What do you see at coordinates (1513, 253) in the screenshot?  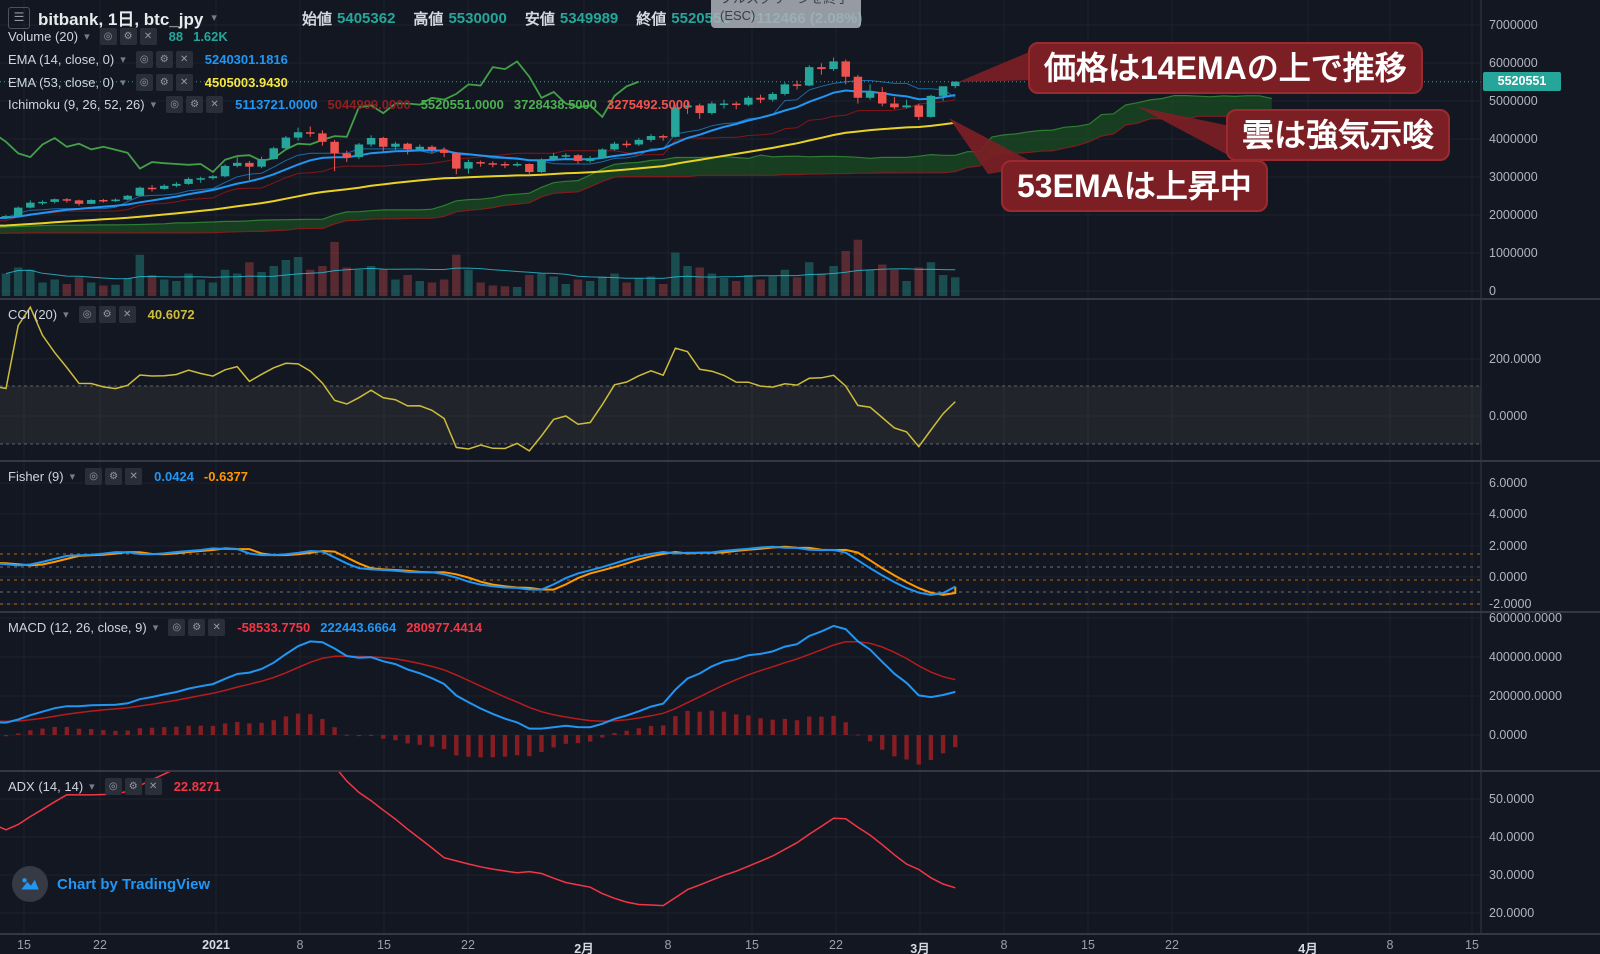 I see `price-axis-label: 1000000` at bounding box center [1513, 253].